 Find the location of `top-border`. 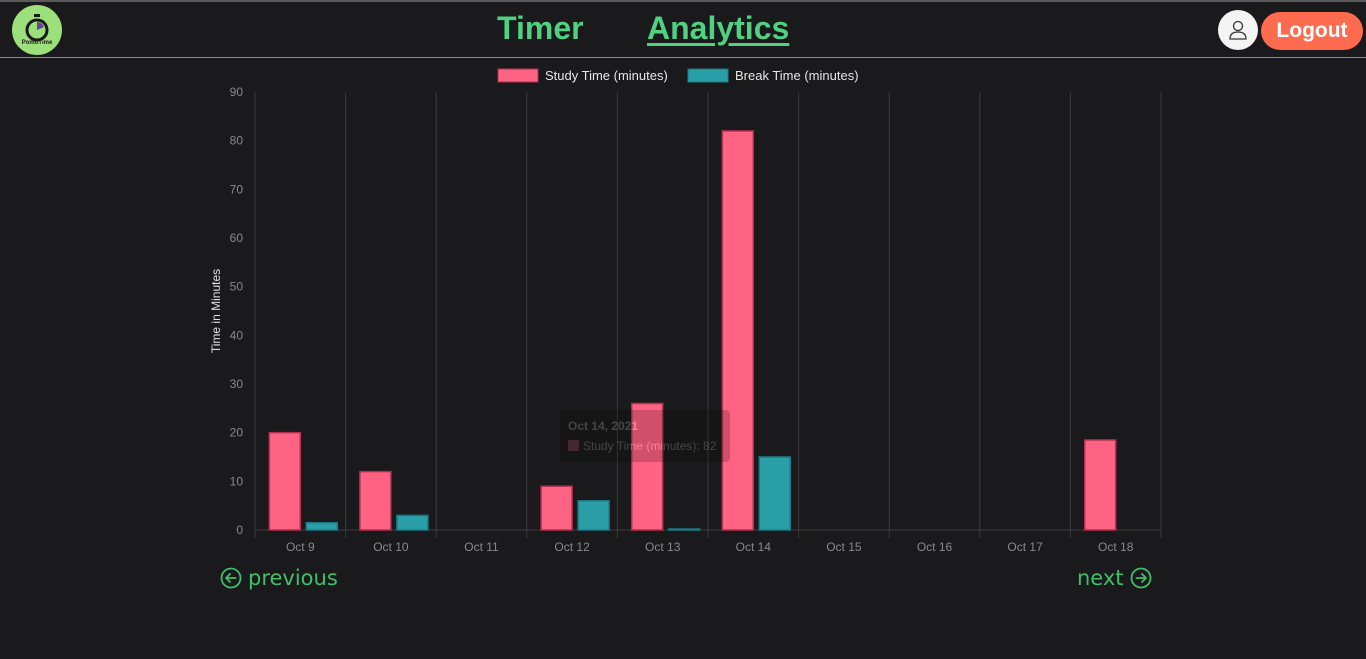

top-border is located at coordinates (683, 1).